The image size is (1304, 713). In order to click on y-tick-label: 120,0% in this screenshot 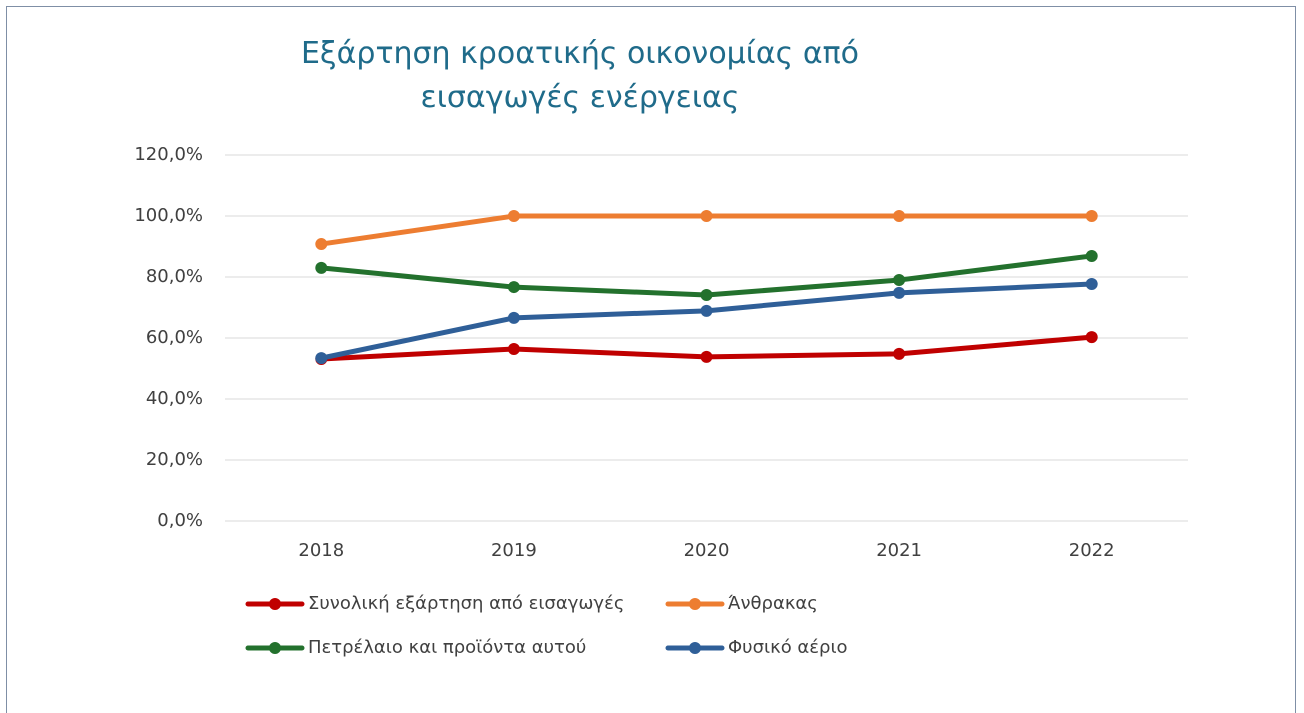, I will do `click(168, 154)`.